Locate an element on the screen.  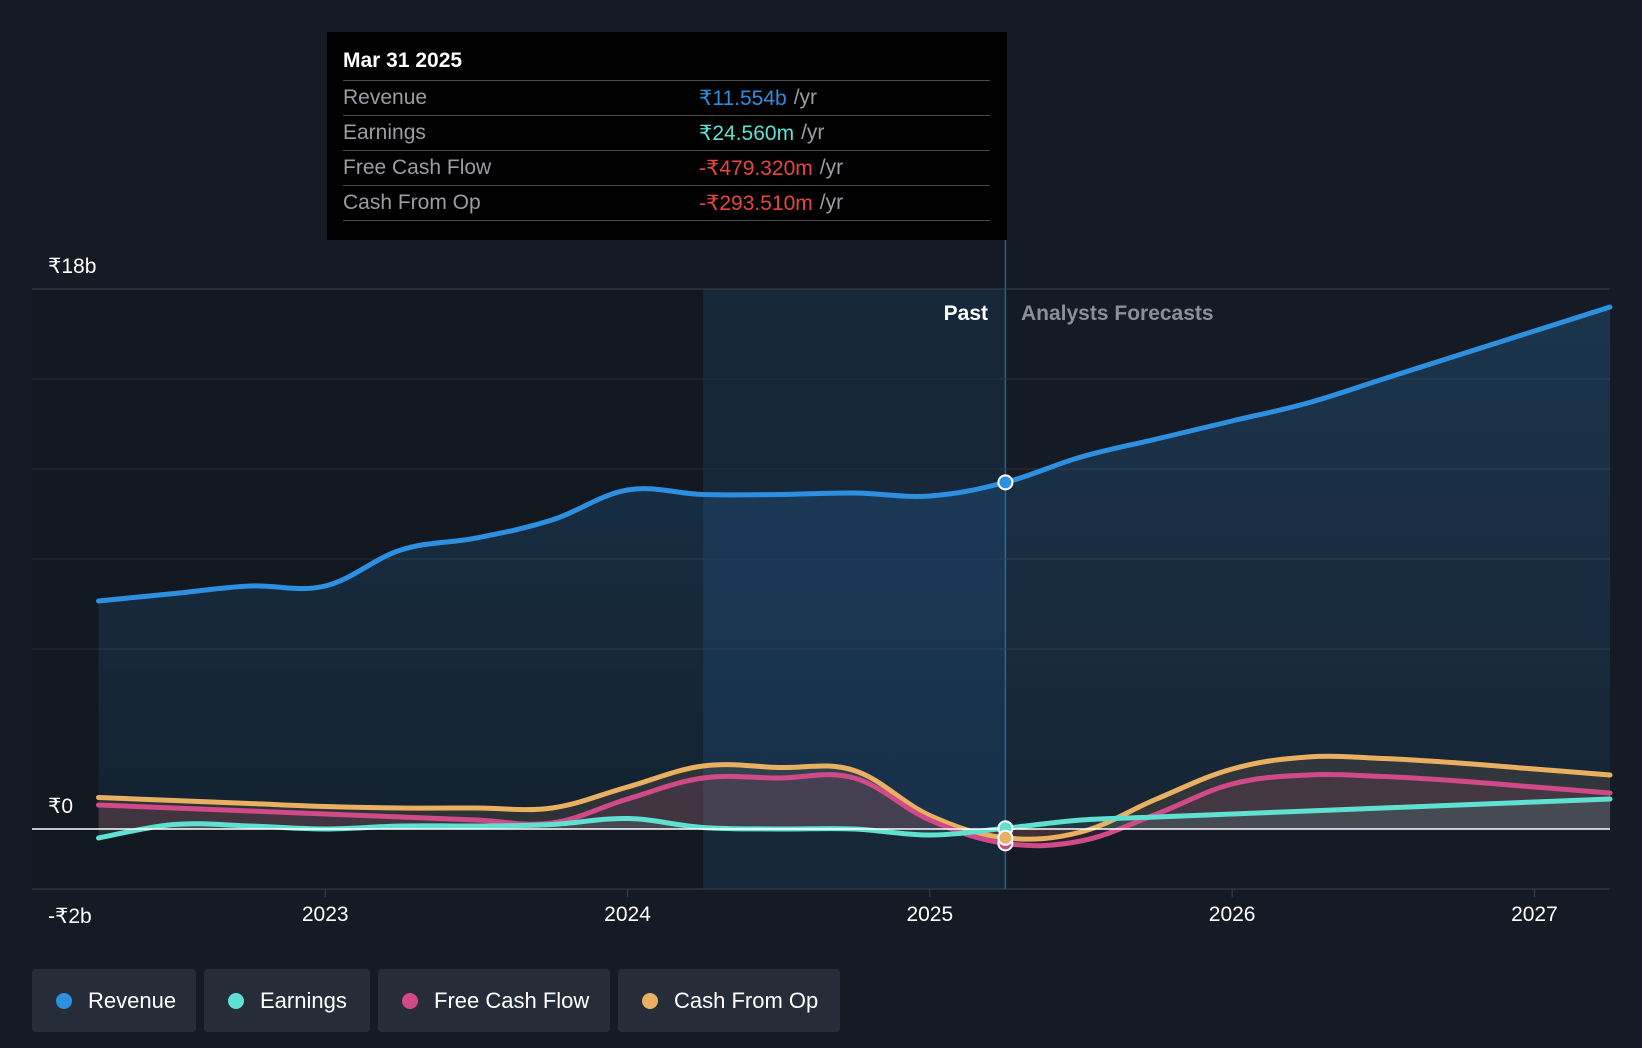
tooltip-label: Cash From Op is located at coordinates (412, 202).